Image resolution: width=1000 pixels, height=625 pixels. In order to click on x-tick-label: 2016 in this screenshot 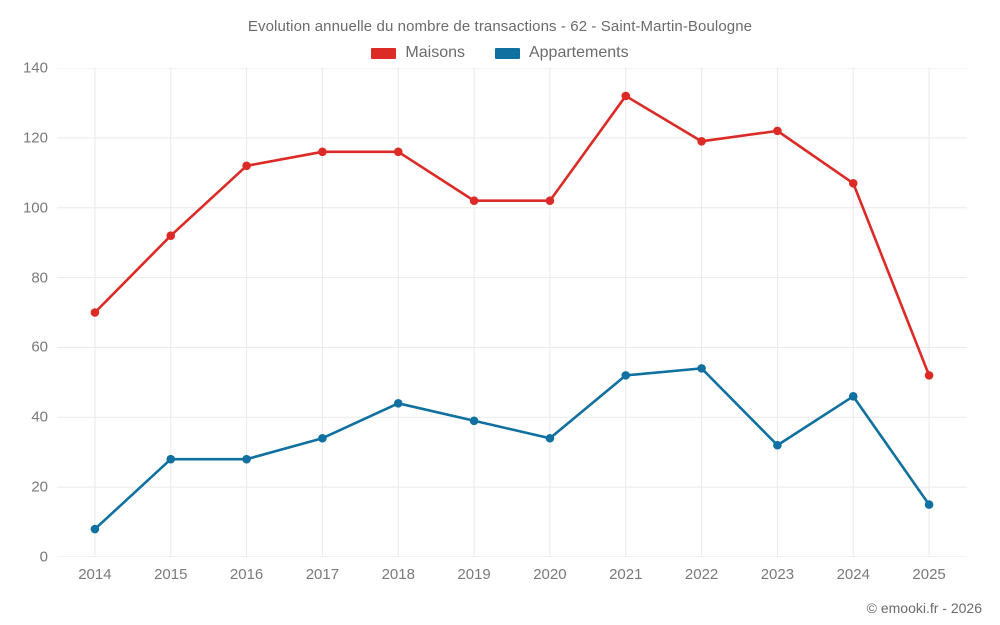, I will do `click(246, 574)`.